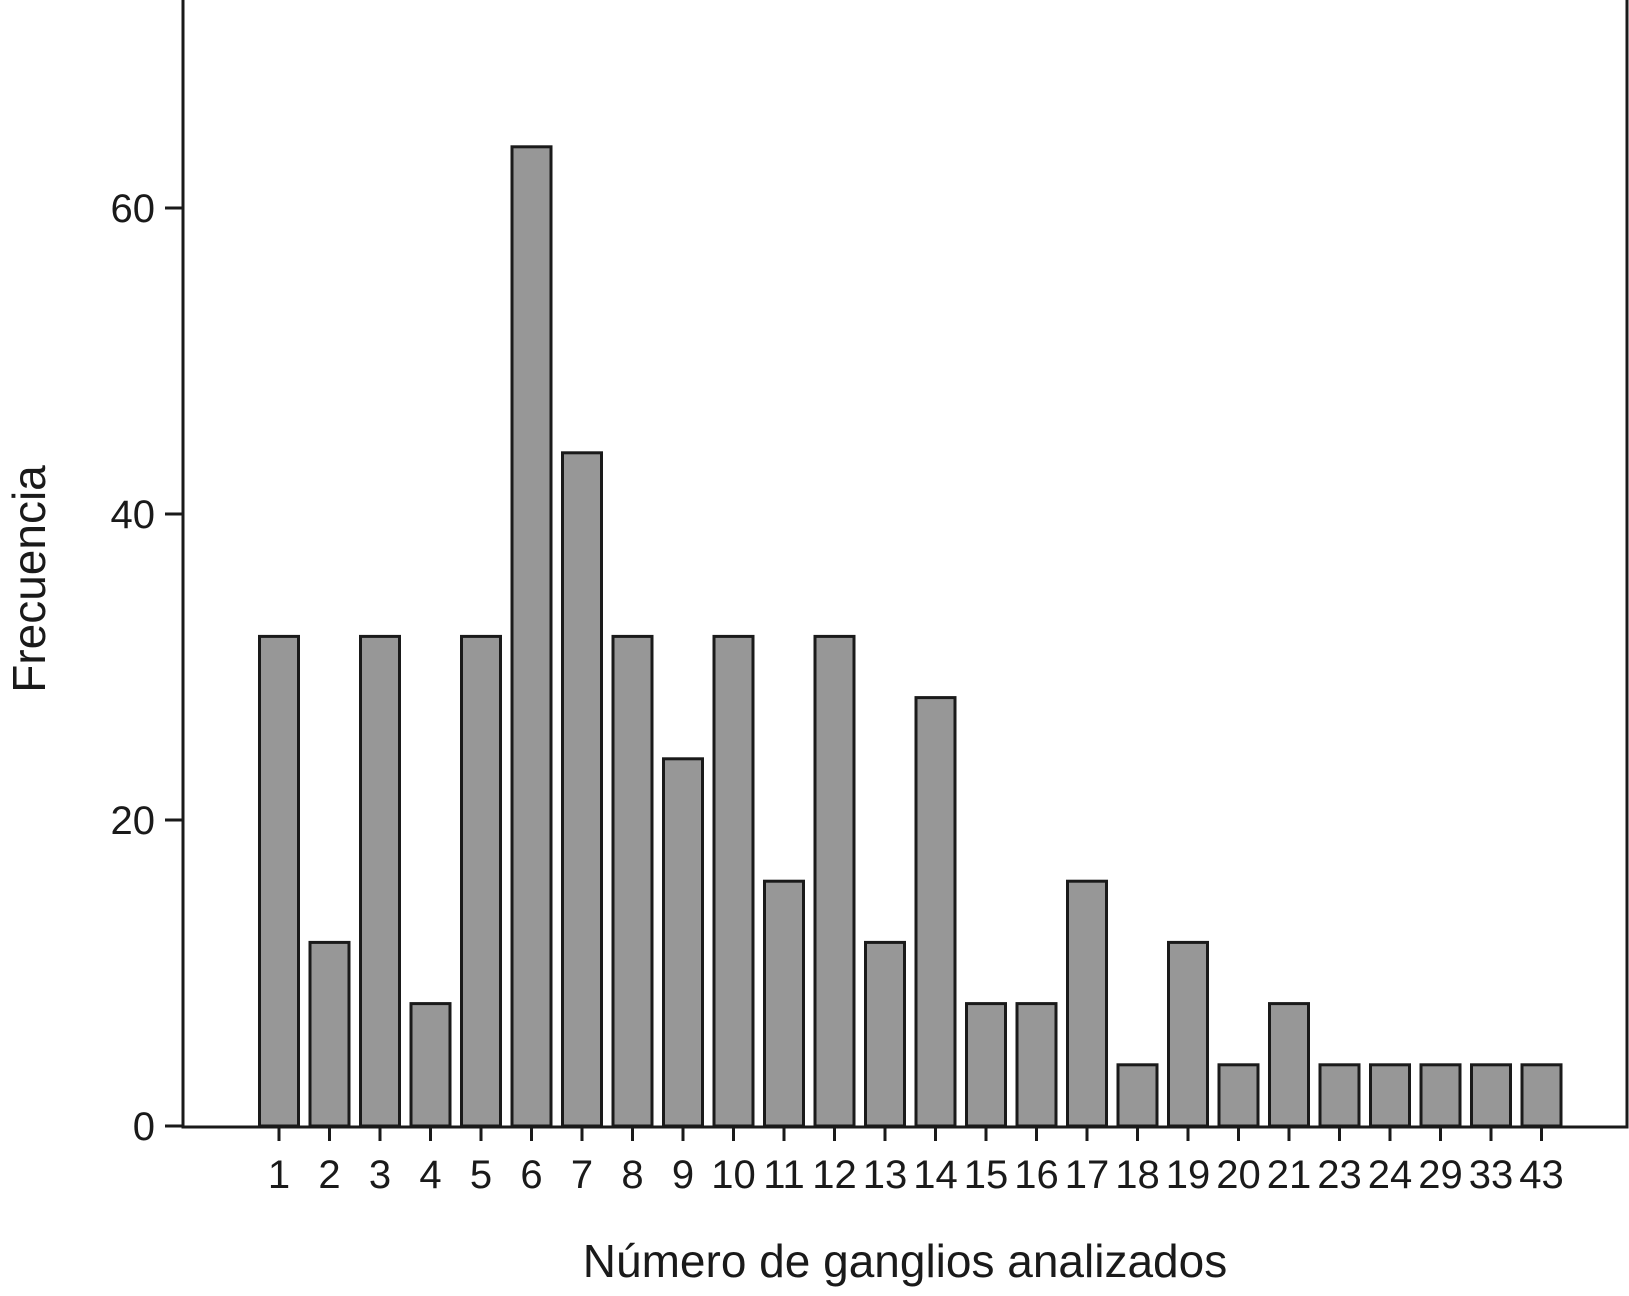 This screenshot has width=1629, height=1296. I want to click on x-tick-label: 23, so click(1339, 1175).